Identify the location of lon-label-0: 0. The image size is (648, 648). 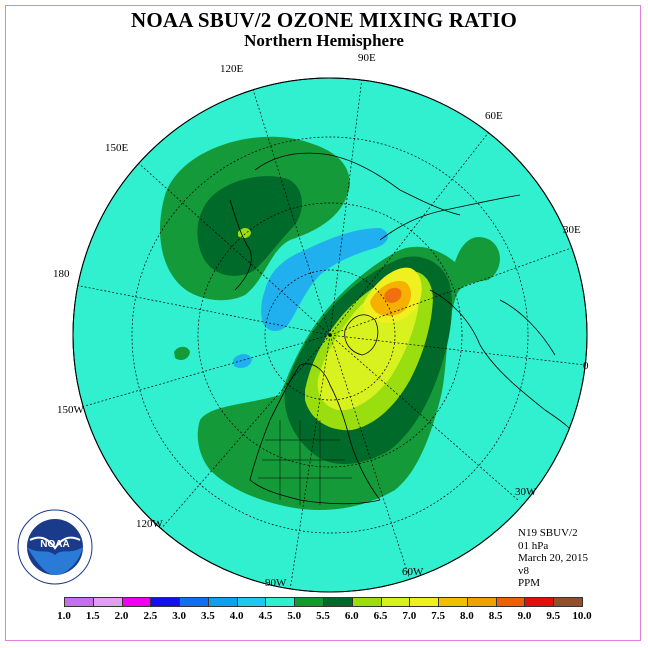
(586, 366).